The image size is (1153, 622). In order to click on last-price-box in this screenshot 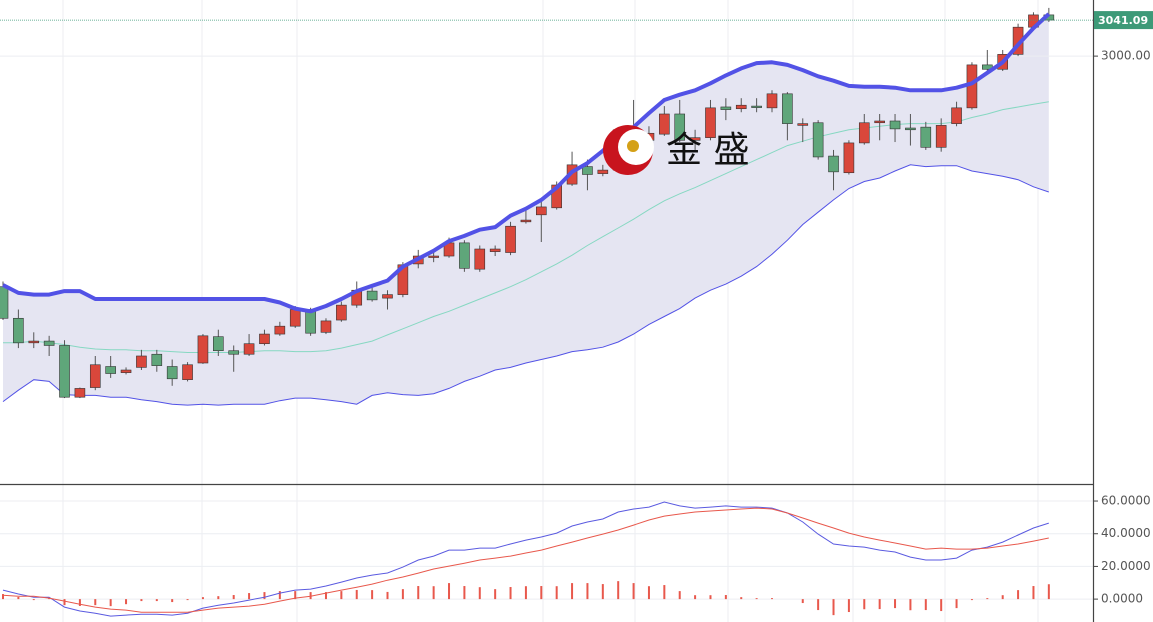, I will do `click(1123, 20)`.